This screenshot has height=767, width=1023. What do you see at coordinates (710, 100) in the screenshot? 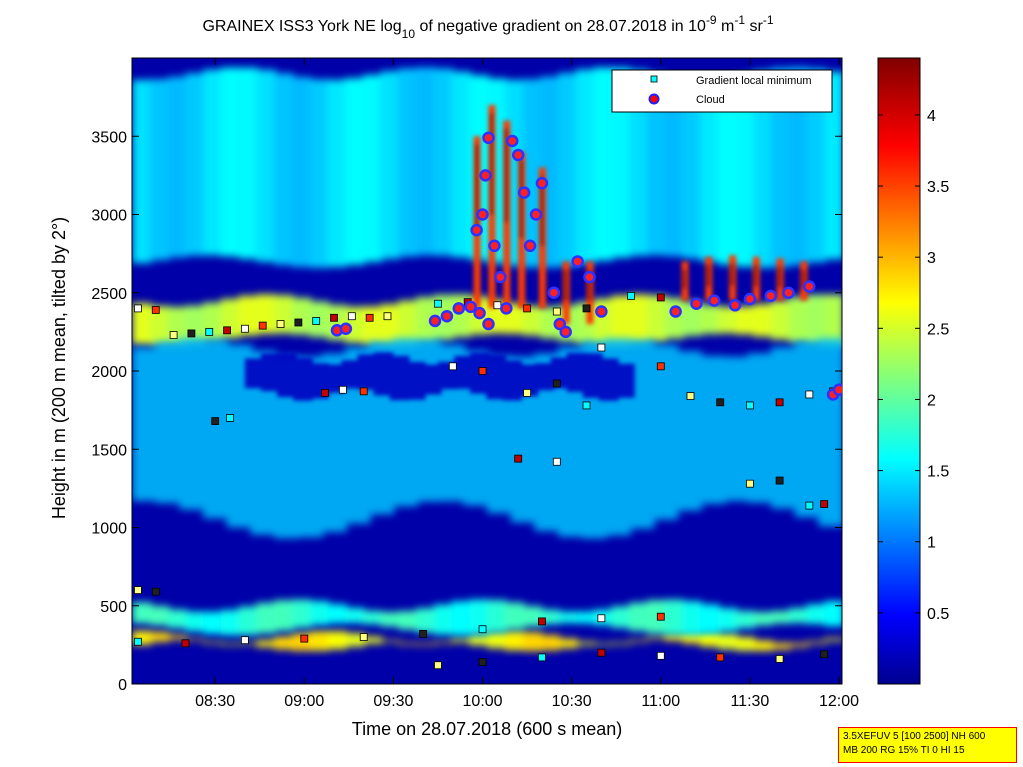
I see `legend-label-cloud: Cloud` at bounding box center [710, 100].